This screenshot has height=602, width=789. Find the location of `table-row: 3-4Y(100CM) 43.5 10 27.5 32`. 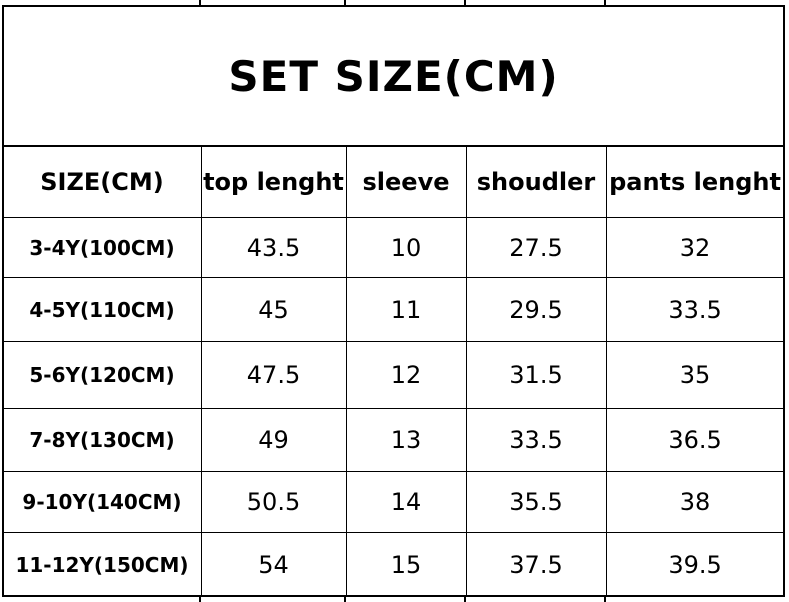

table-row: 3-4Y(100CM) 43.5 10 27.5 32 is located at coordinates (393, 247).